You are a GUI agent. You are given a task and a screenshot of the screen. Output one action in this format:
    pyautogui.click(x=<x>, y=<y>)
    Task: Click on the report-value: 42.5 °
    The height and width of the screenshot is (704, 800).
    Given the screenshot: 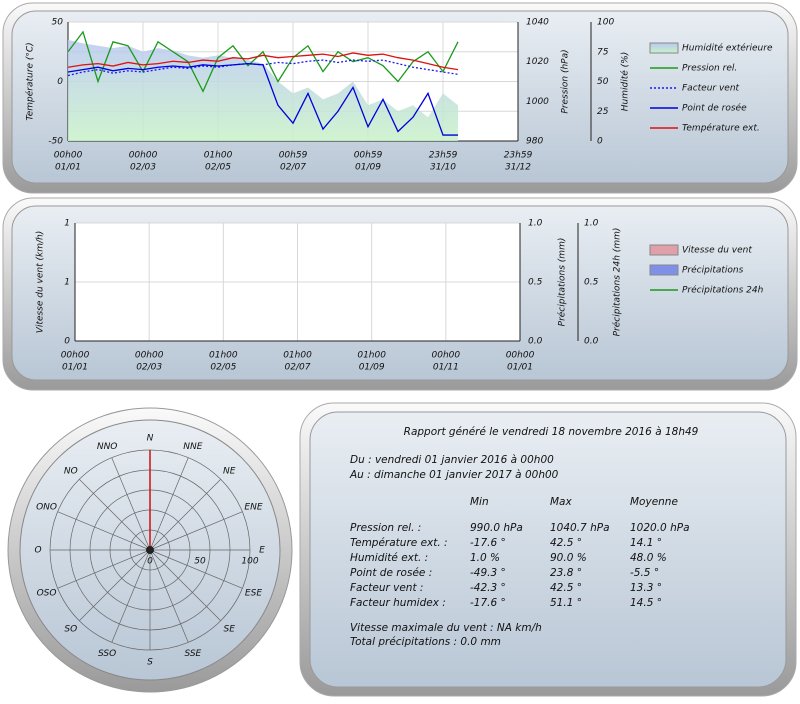 What is the action you would take?
    pyautogui.click(x=566, y=588)
    